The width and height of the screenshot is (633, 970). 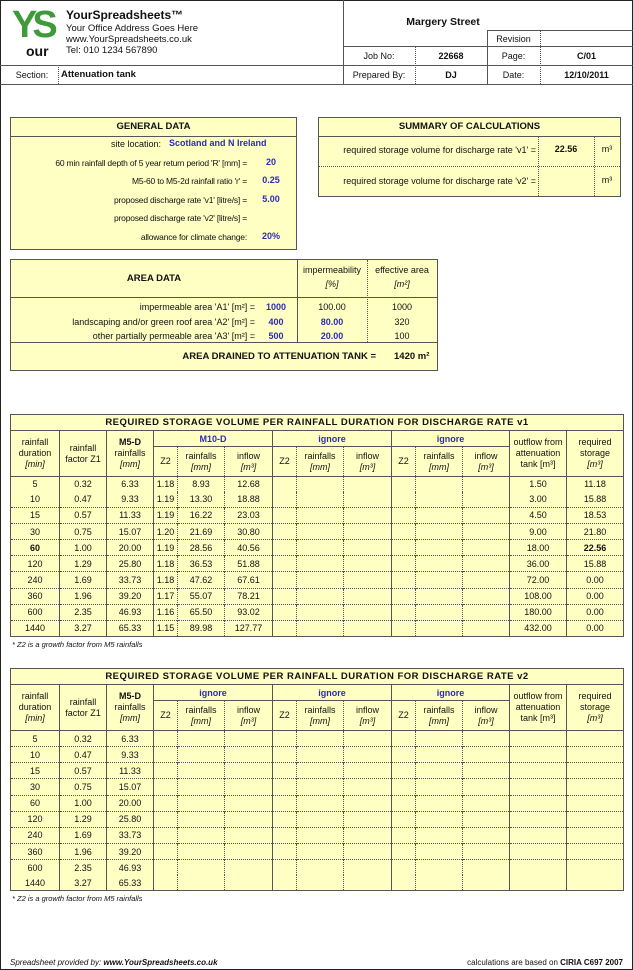 What do you see at coordinates (201, 709) in the screenshot?
I see `header-text: rainfalls` at bounding box center [201, 709].